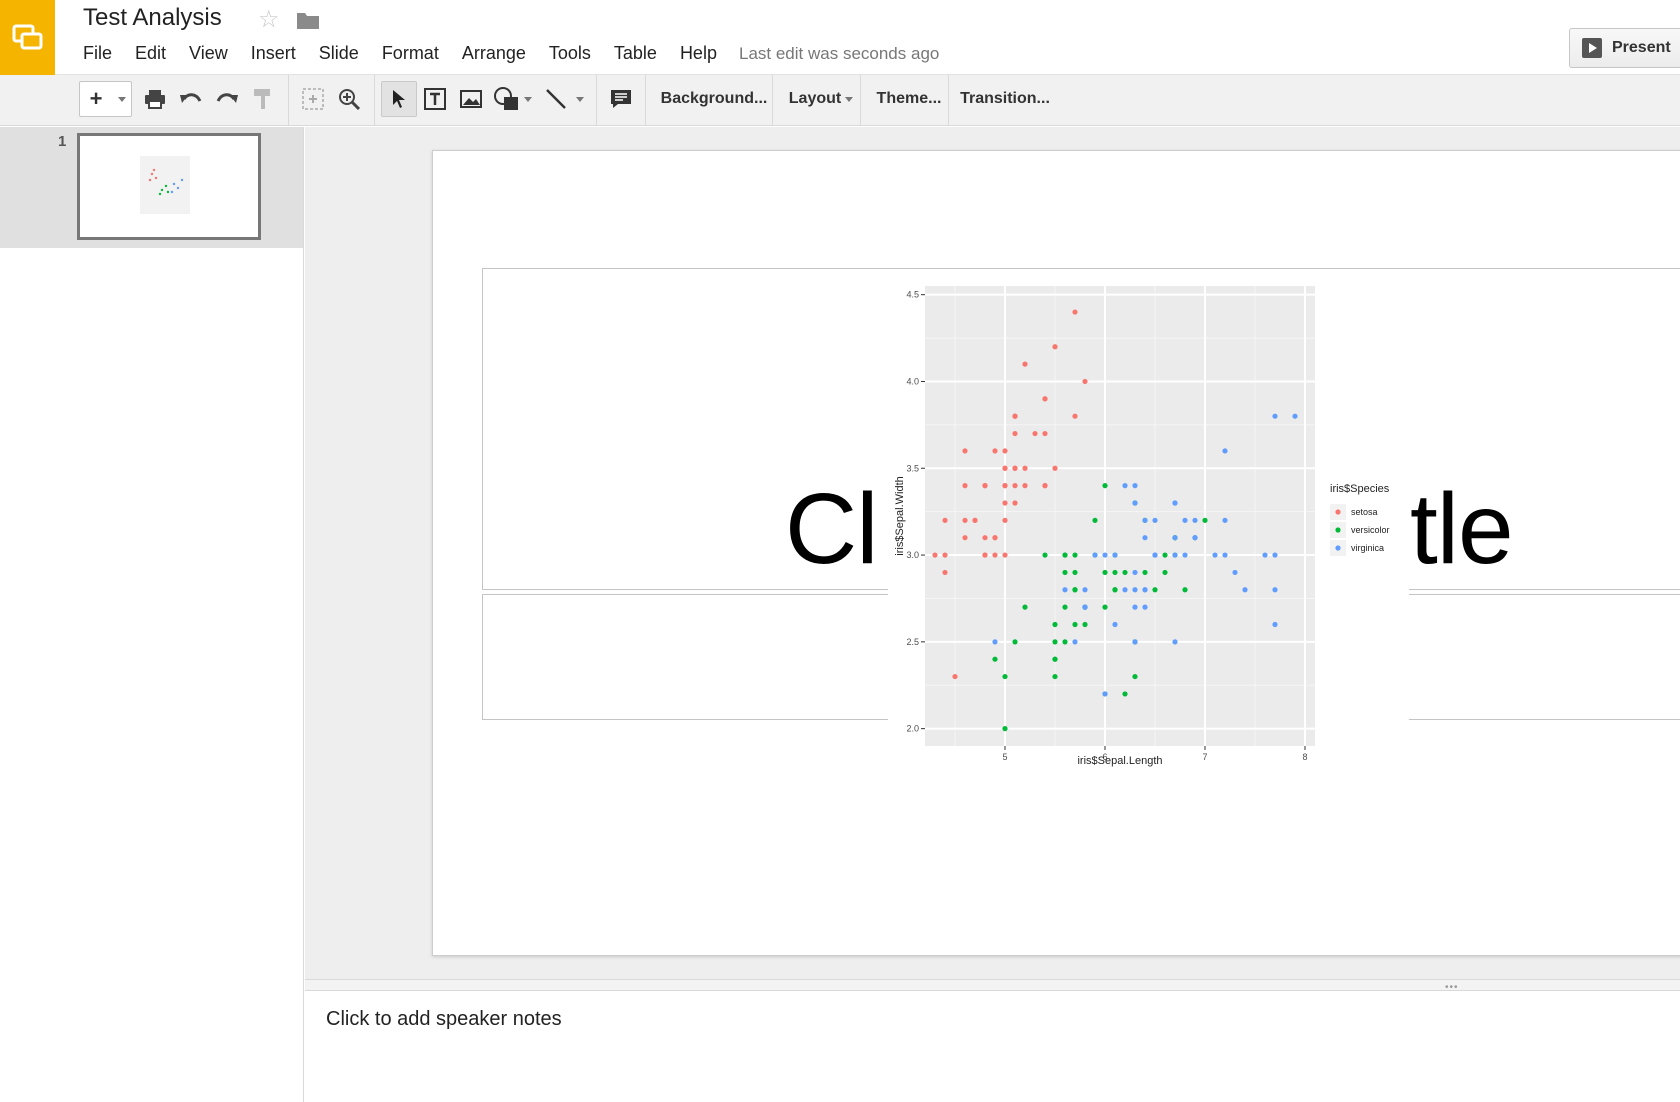 The width and height of the screenshot is (1680, 1102). What do you see at coordinates (273, 53) in the screenshot?
I see `menu-insert: Insert` at bounding box center [273, 53].